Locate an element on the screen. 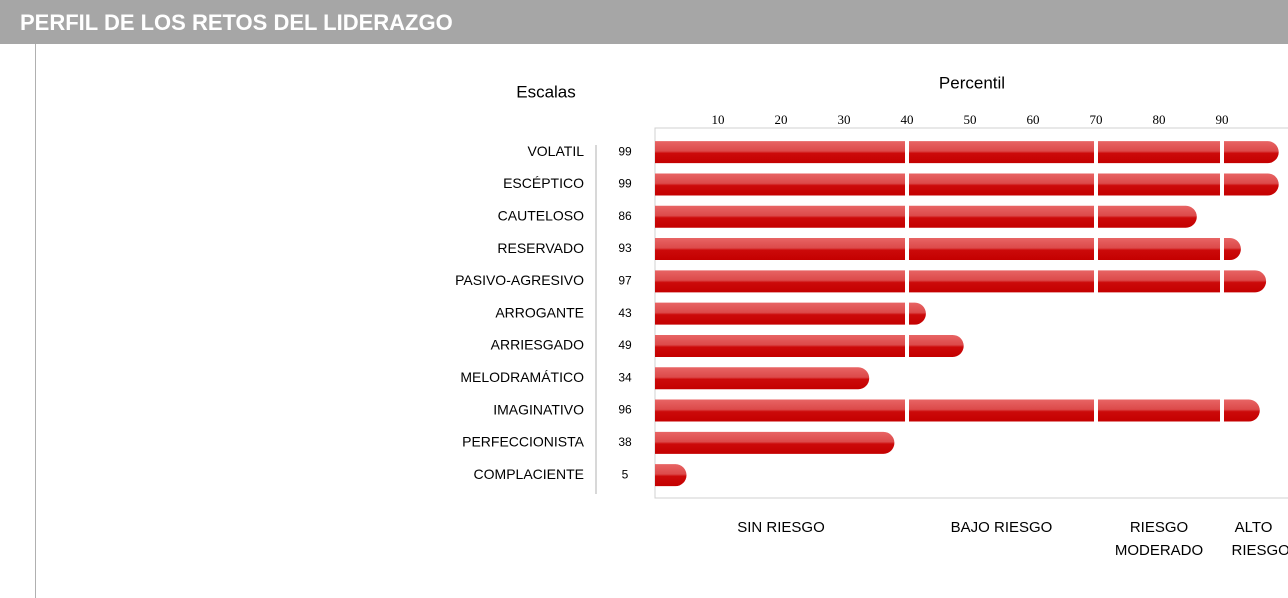 This screenshot has height=598, width=1288. x-tick-label: 70 is located at coordinates (1096, 119).